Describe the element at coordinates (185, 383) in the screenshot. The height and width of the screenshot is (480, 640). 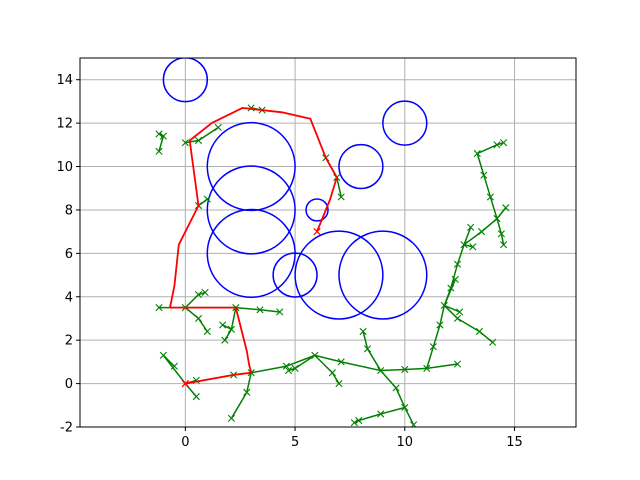
I see `path-endpoint-marker` at that location.